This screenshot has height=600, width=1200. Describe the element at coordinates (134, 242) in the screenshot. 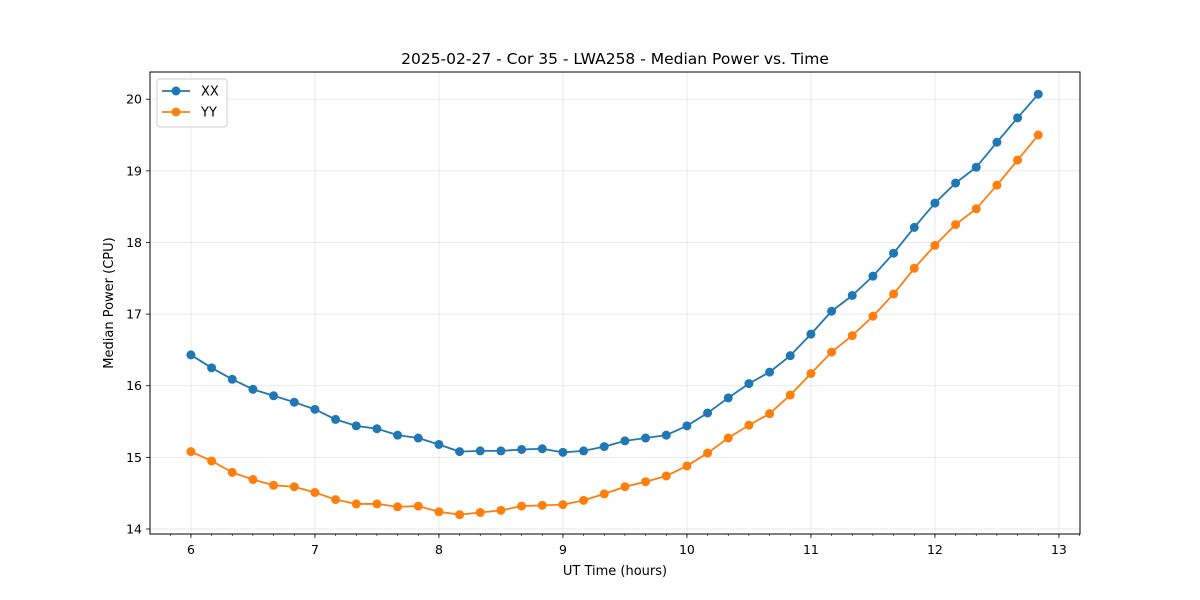

I see `y-tick-label: 18` at that location.